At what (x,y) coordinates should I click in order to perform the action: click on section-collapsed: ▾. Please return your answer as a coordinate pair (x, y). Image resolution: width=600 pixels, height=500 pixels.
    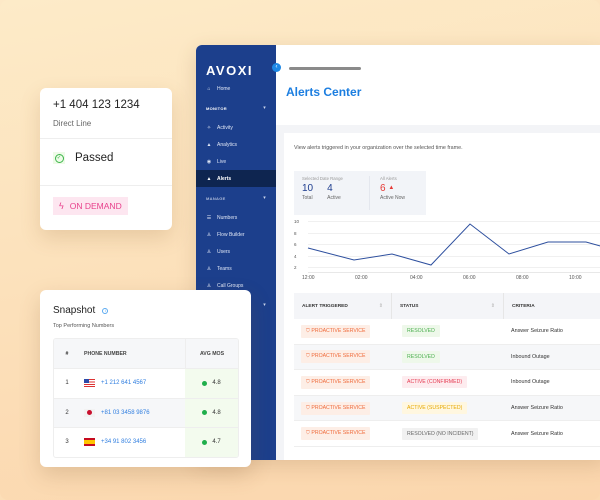
    Looking at the image, I should click on (236, 305).